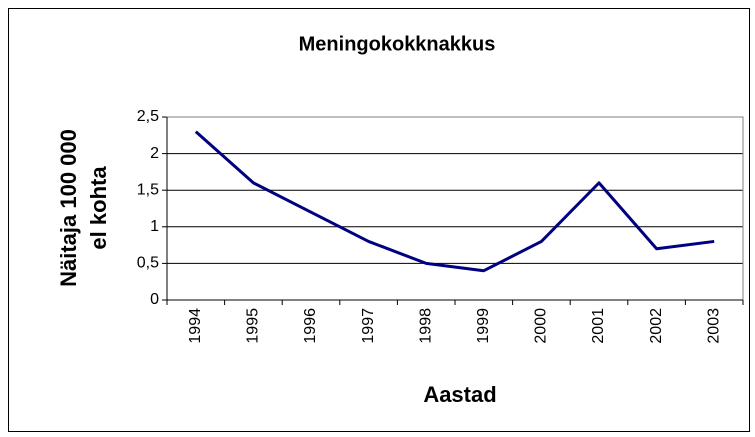 The image size is (755, 437). I want to click on x-tick-label: 2003, so click(713, 326).